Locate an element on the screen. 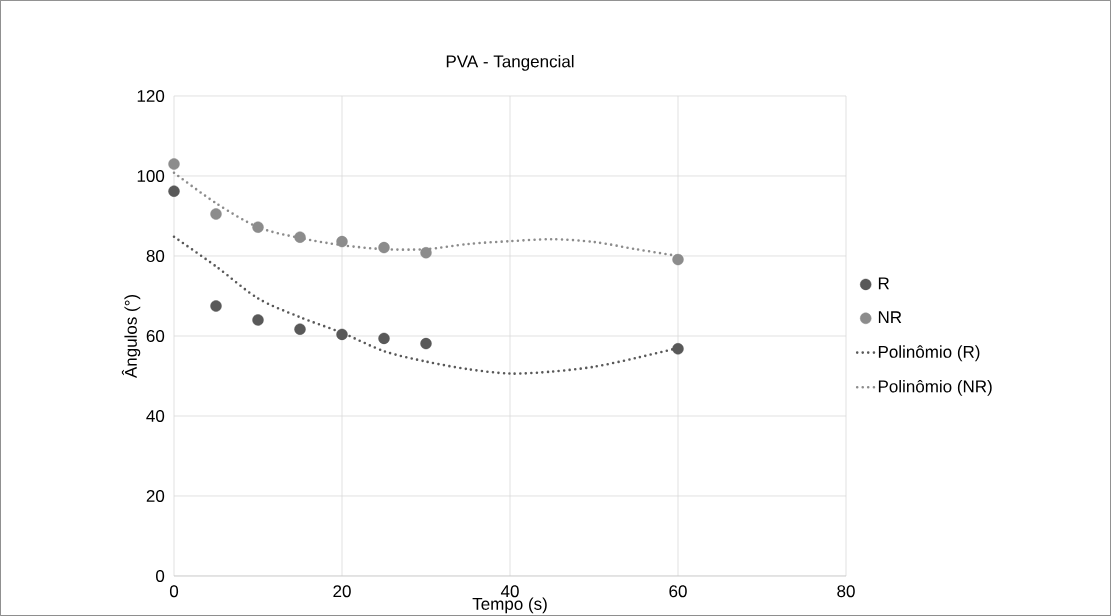  legend-label: R is located at coordinates (883, 283).